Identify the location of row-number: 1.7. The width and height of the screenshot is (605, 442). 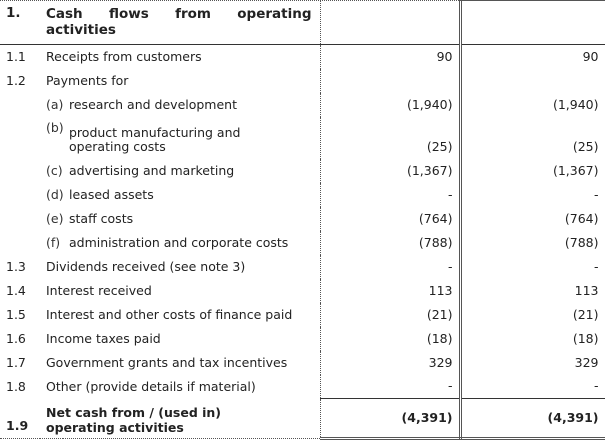
(16, 362).